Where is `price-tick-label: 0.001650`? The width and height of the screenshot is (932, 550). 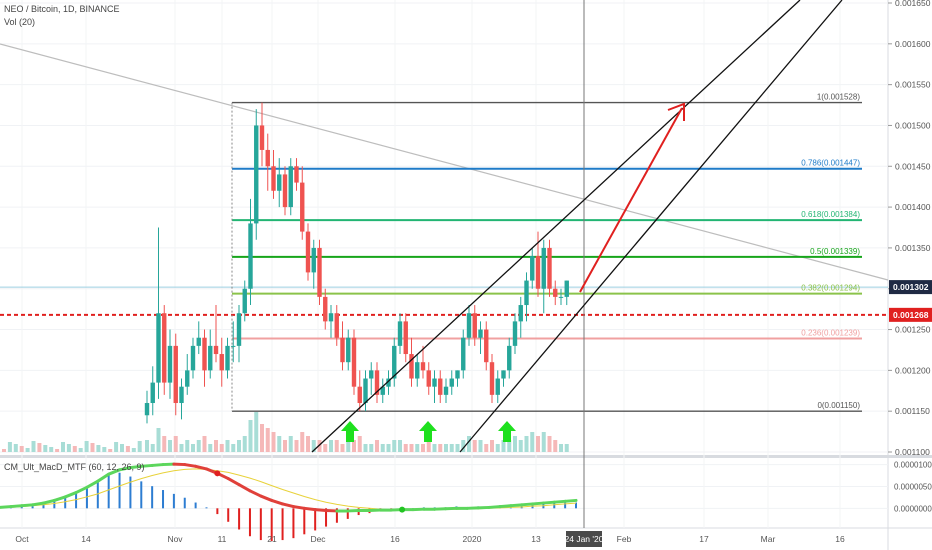 price-tick-label: 0.001650 is located at coordinates (913, 4).